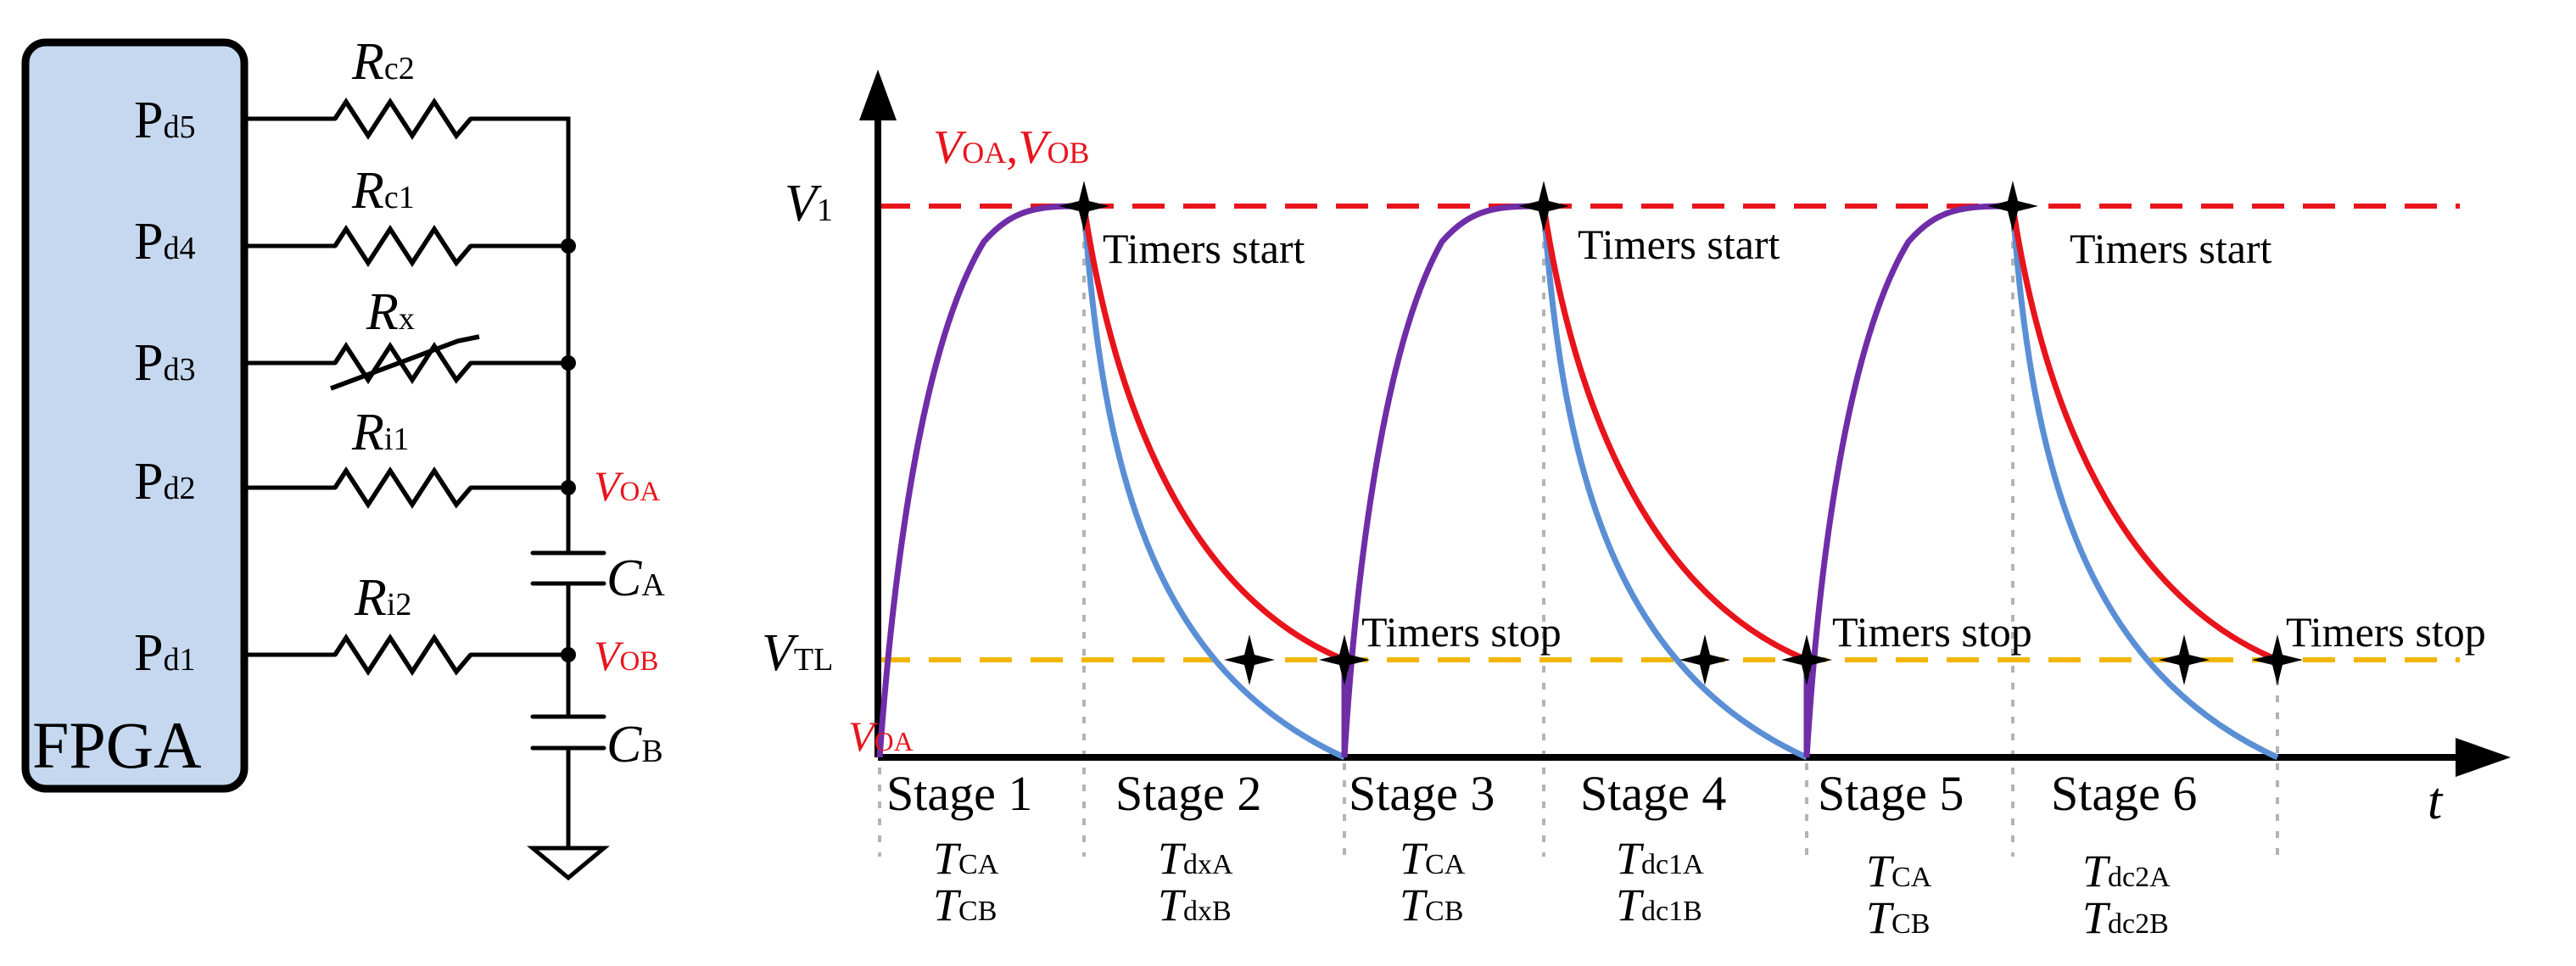 This screenshot has width=2576, height=966. I want to click on y-axis-arrow-icon, so click(878, 95).